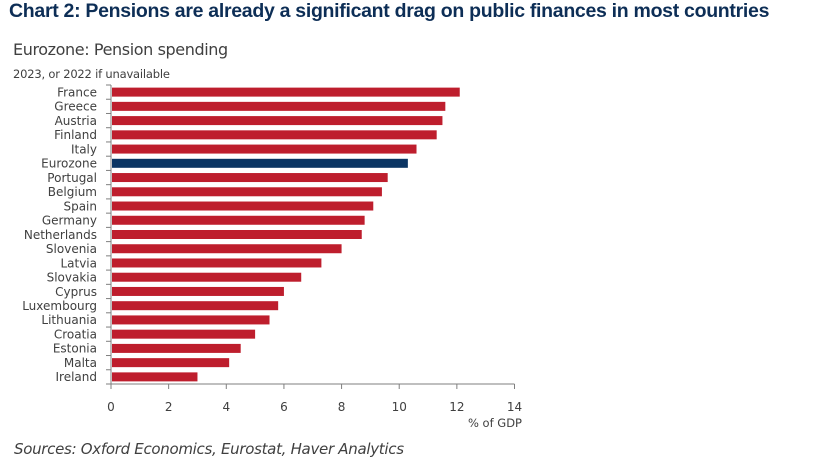 Image resolution: width=829 pixels, height=461 pixels. What do you see at coordinates (75, 135) in the screenshot?
I see `category-label-finland: Finland` at bounding box center [75, 135].